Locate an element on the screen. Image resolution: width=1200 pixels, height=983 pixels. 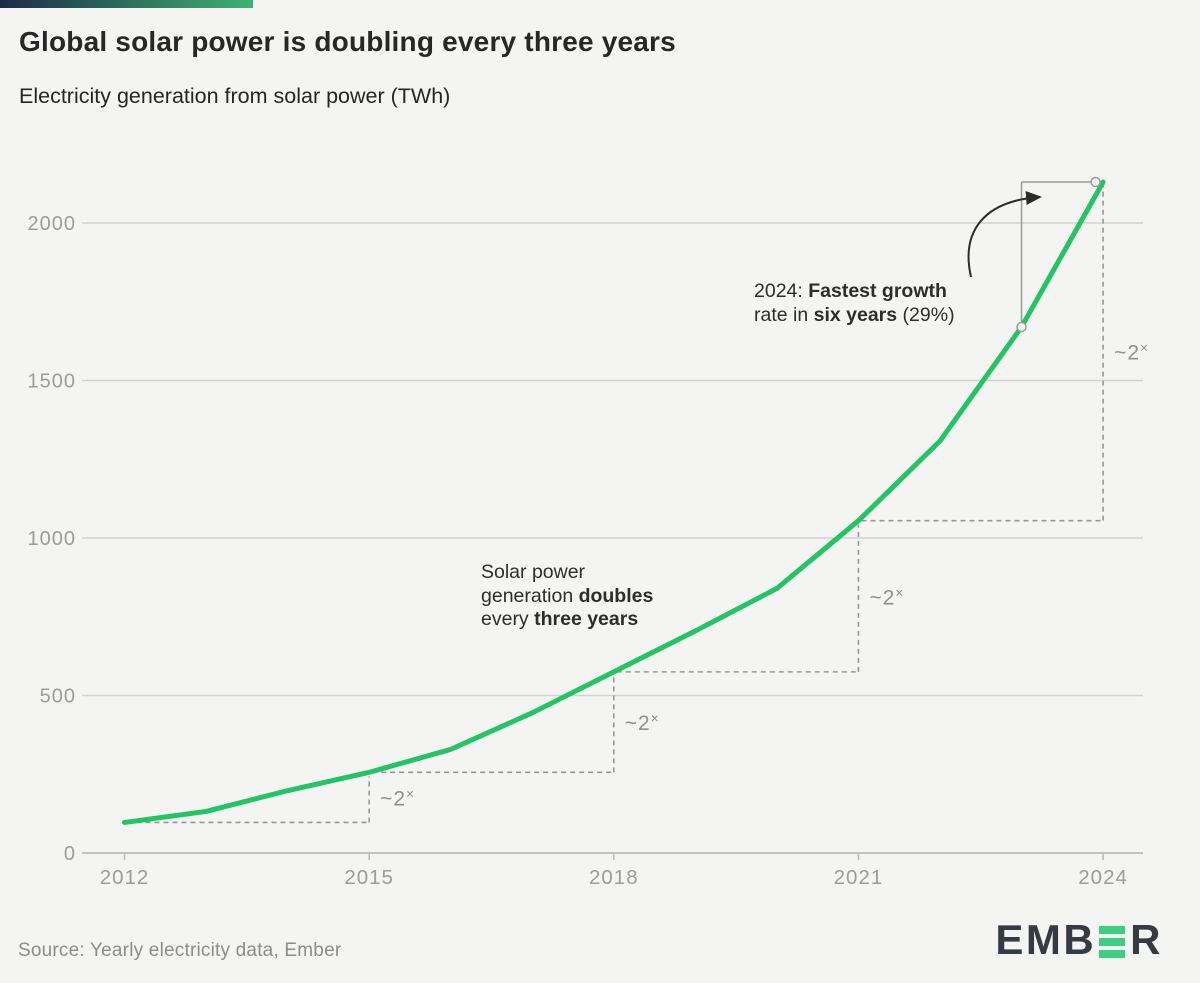
annotation-2024-line2-post: (29%) is located at coordinates (926, 314).